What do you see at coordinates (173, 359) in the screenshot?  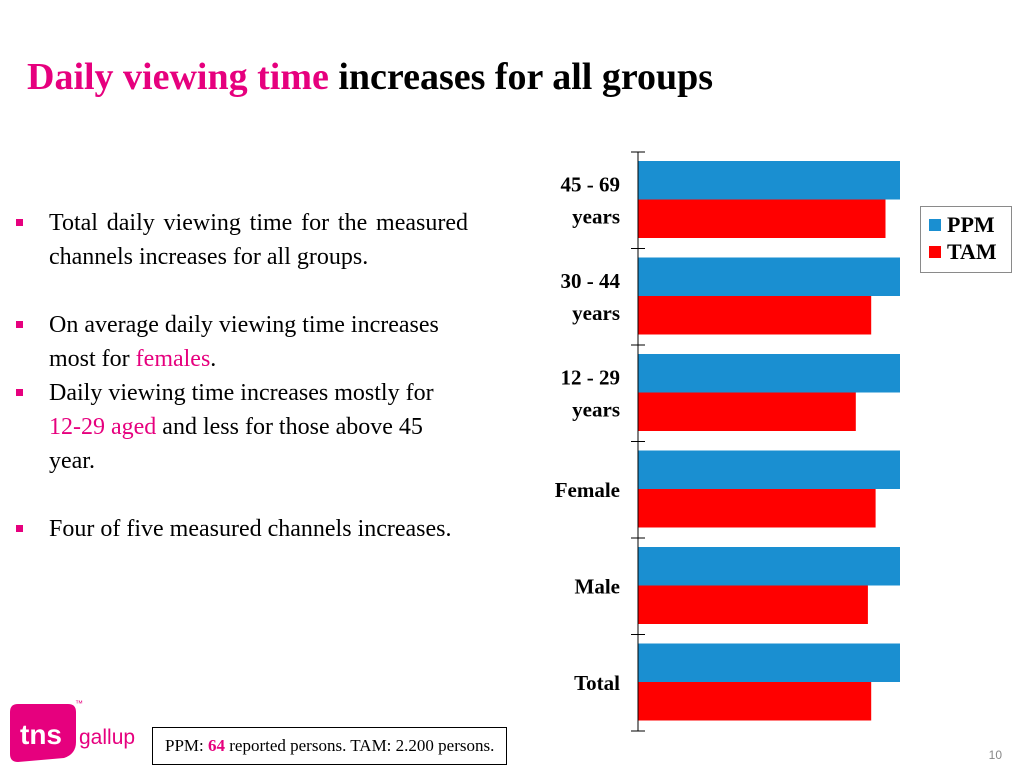 I see `highlight-text: females` at bounding box center [173, 359].